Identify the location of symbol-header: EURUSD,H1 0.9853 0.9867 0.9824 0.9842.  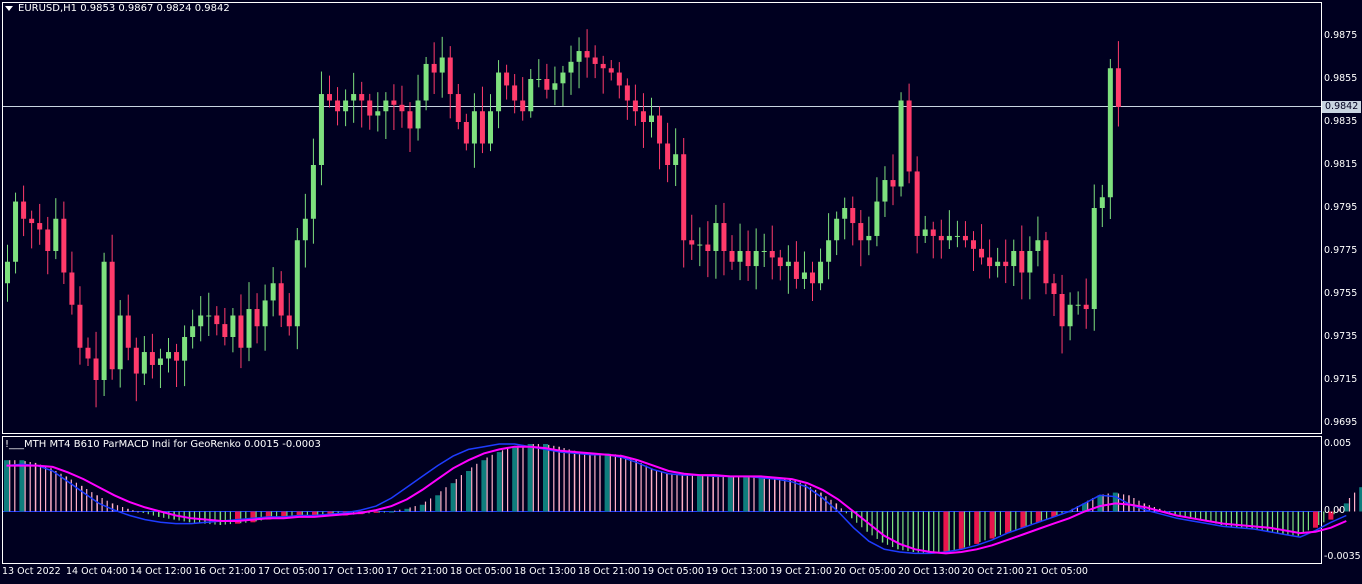
(124, 8).